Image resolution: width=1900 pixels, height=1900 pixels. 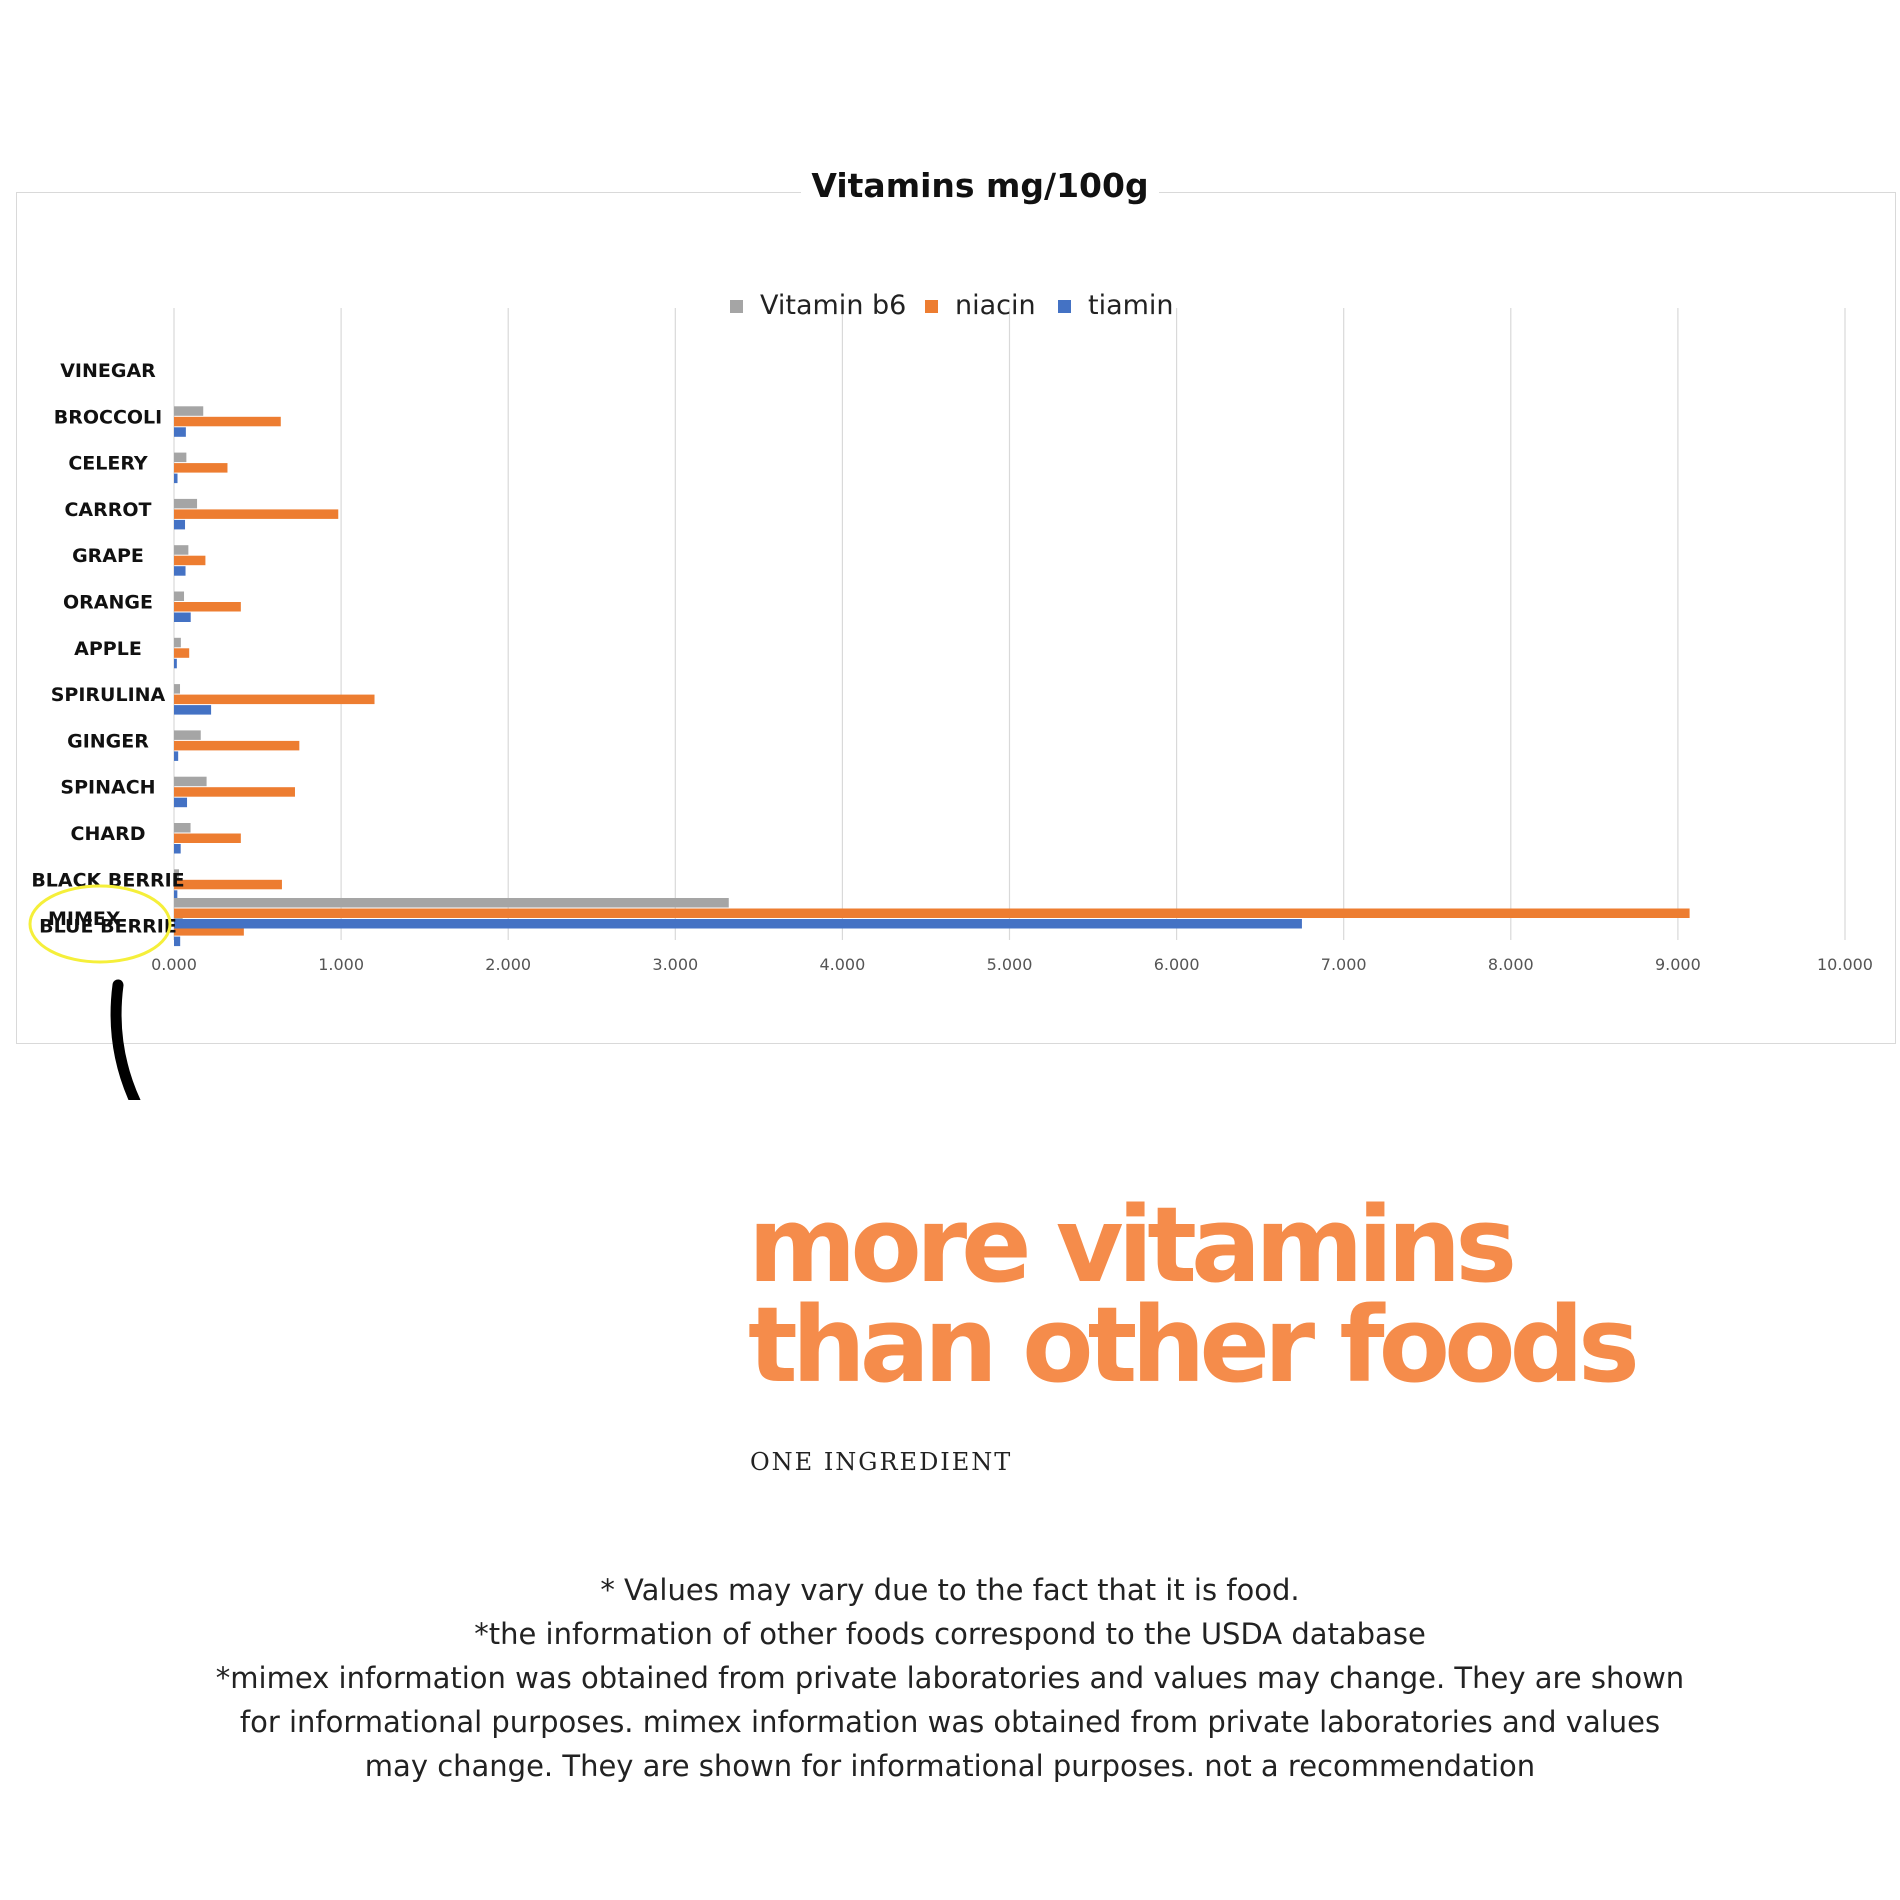 What do you see at coordinates (108, 417) in the screenshot?
I see `category-label: BROCCOLI` at bounding box center [108, 417].